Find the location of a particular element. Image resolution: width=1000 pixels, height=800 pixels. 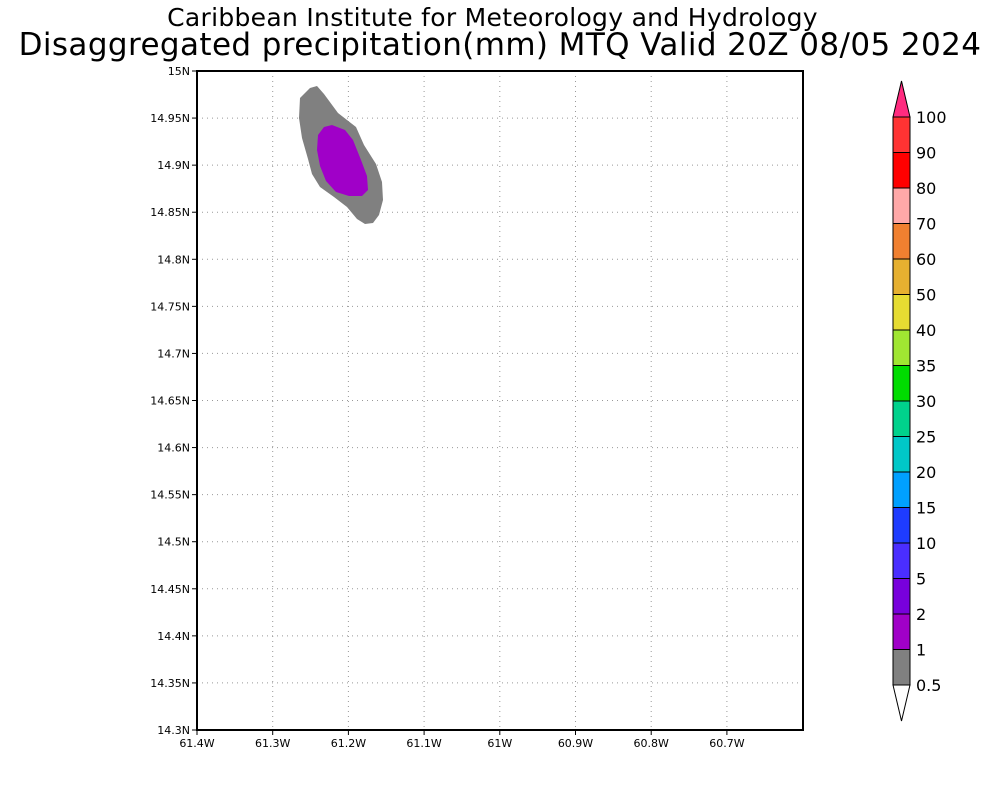

colorbar-top-arrow is located at coordinates (901, 99).